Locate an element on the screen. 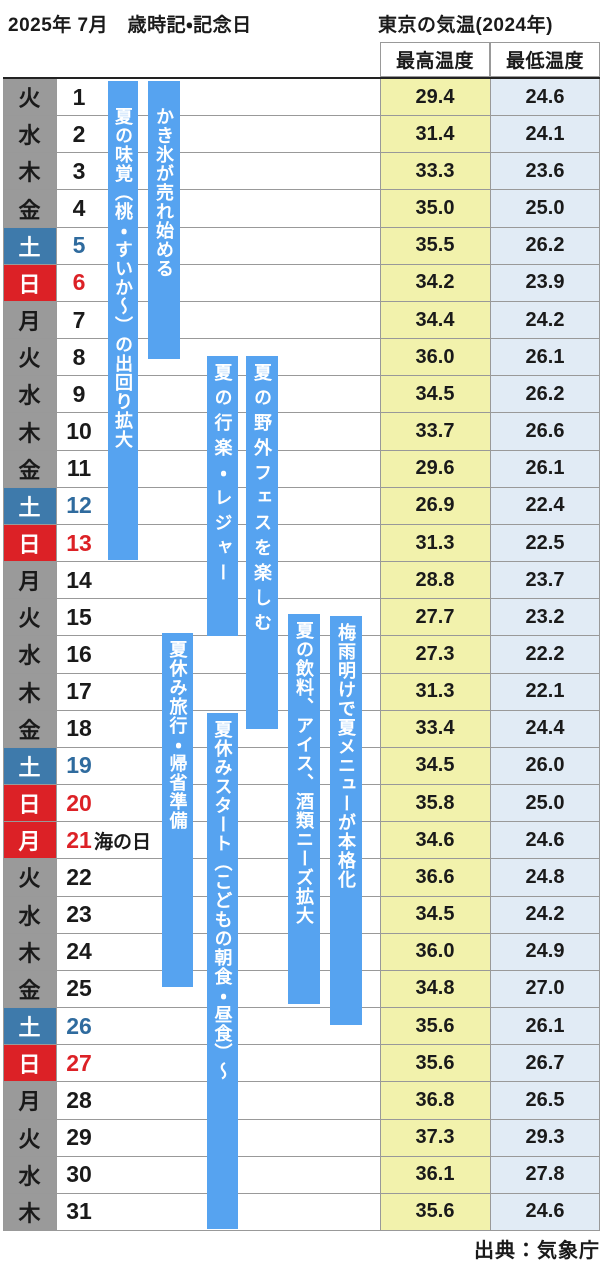  max-temp-cell: 29.6 is located at coordinates (435, 468).